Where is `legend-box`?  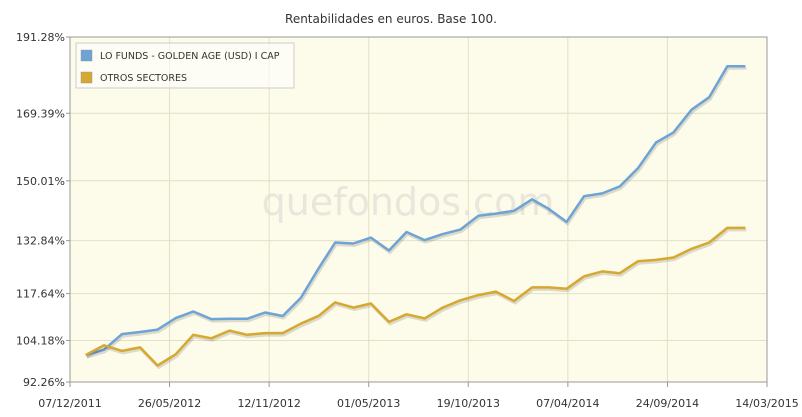 legend-box is located at coordinates (185, 65).